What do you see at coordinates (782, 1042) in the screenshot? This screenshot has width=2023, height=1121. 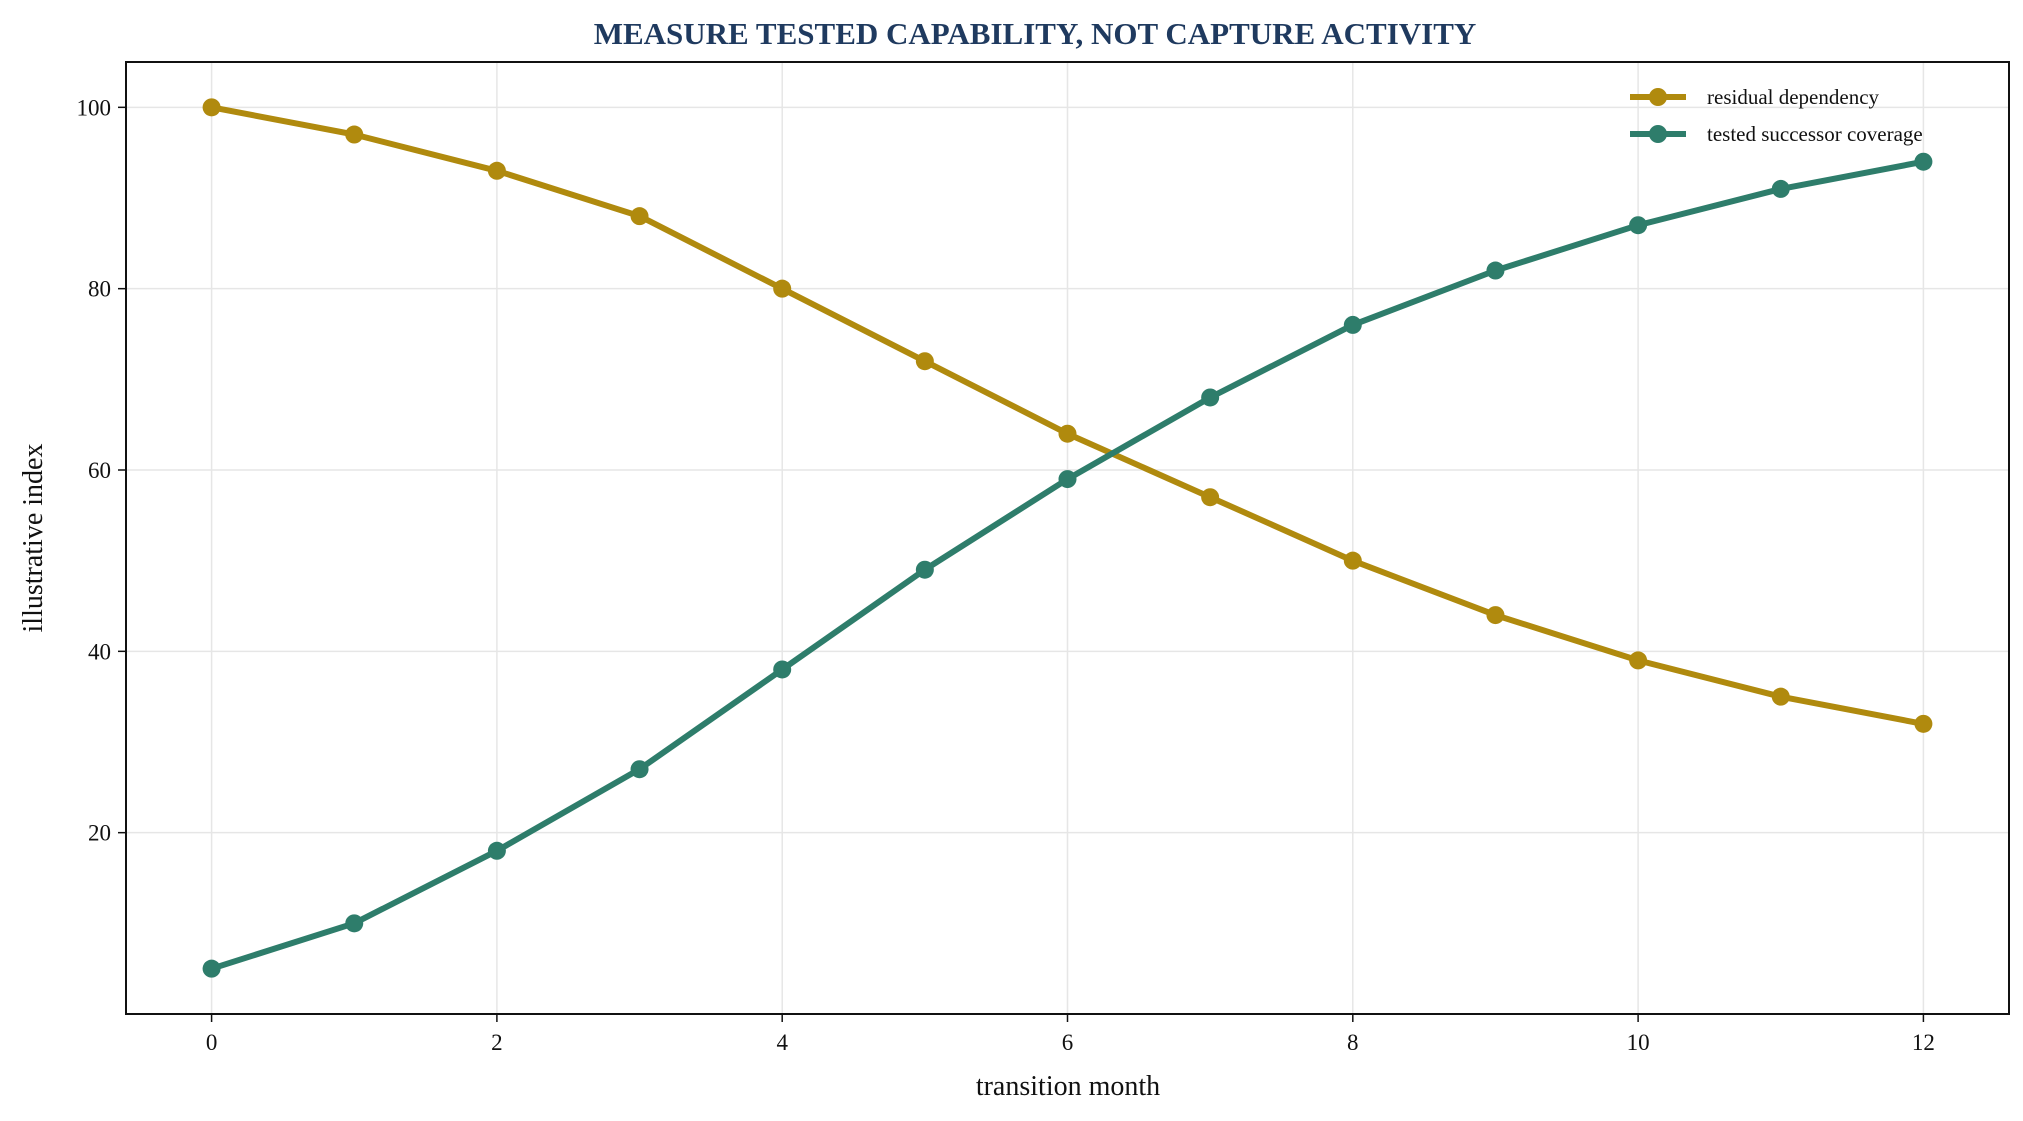 I see `x-tick-label: 4` at bounding box center [782, 1042].